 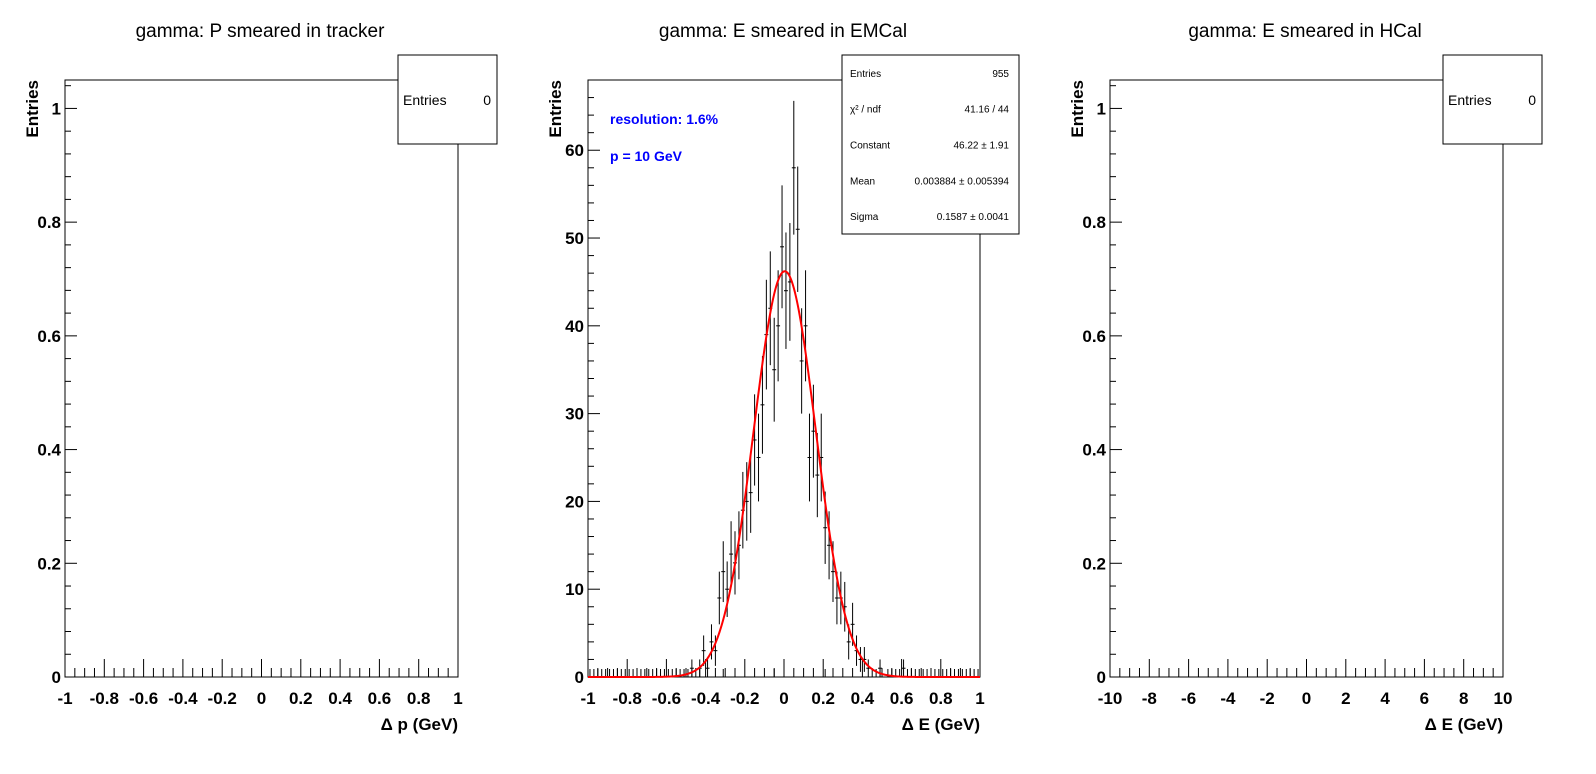 I want to click on y-tick-label: 1, so click(x=56, y=108).